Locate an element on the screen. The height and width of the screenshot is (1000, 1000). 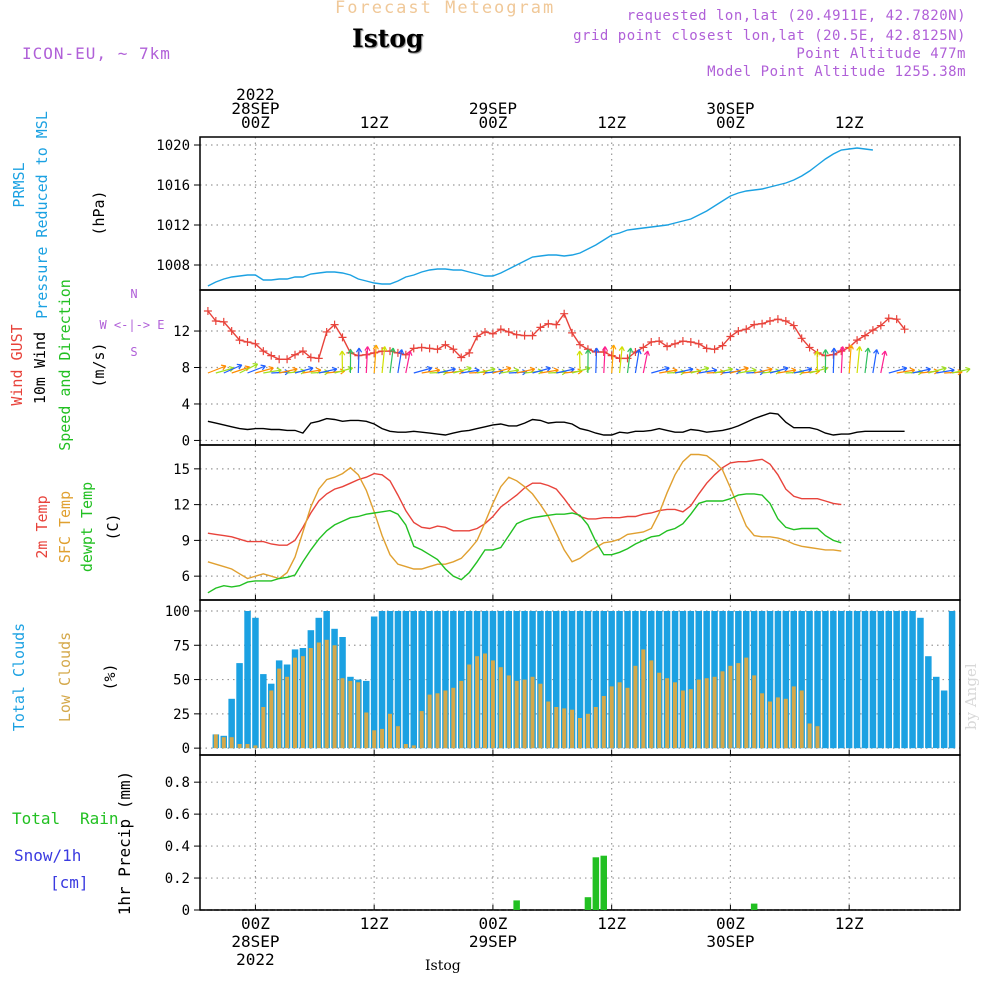
panel-frame-precip is located at coordinates (580, 832).